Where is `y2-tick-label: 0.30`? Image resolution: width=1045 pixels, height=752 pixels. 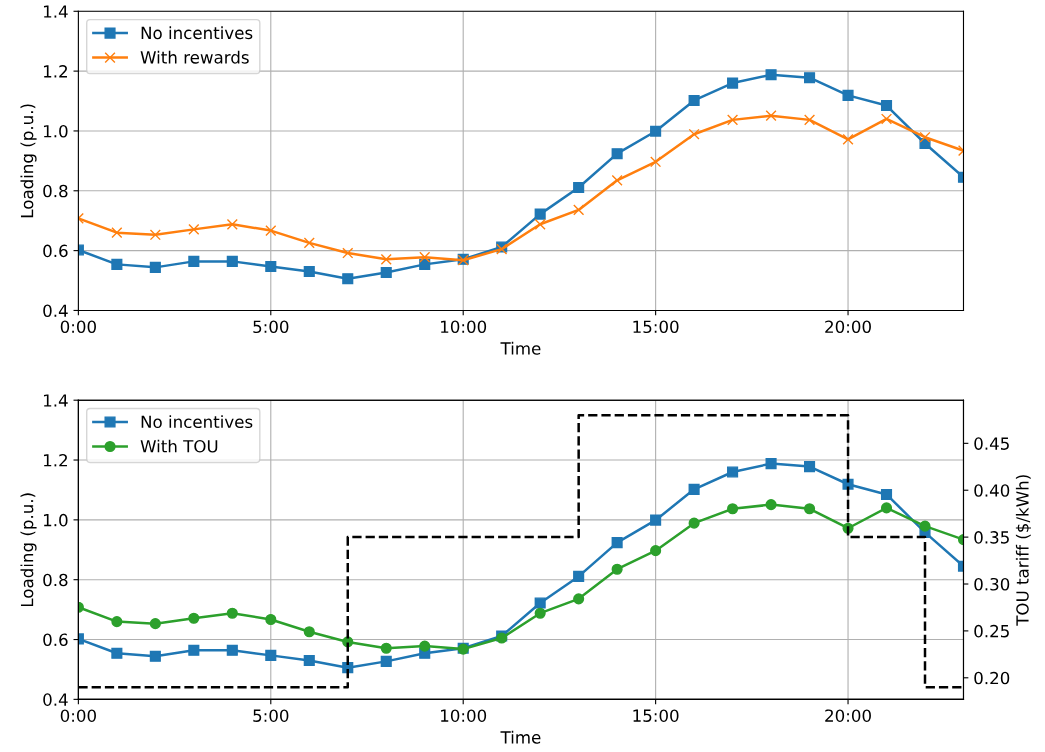 y2-tick-label: 0.30 is located at coordinates (992, 584).